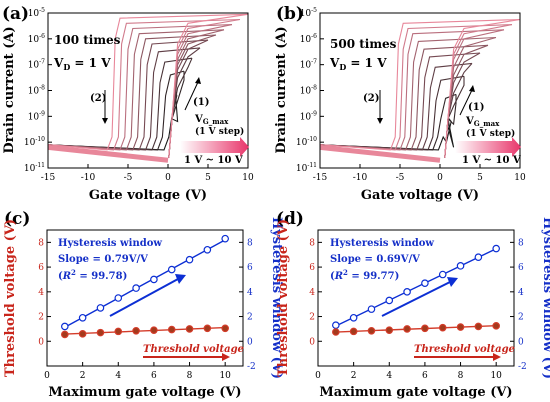 The width and height of the screenshot is (550, 402). I want to click on panel-d-axes-frame, so click(416, 298).